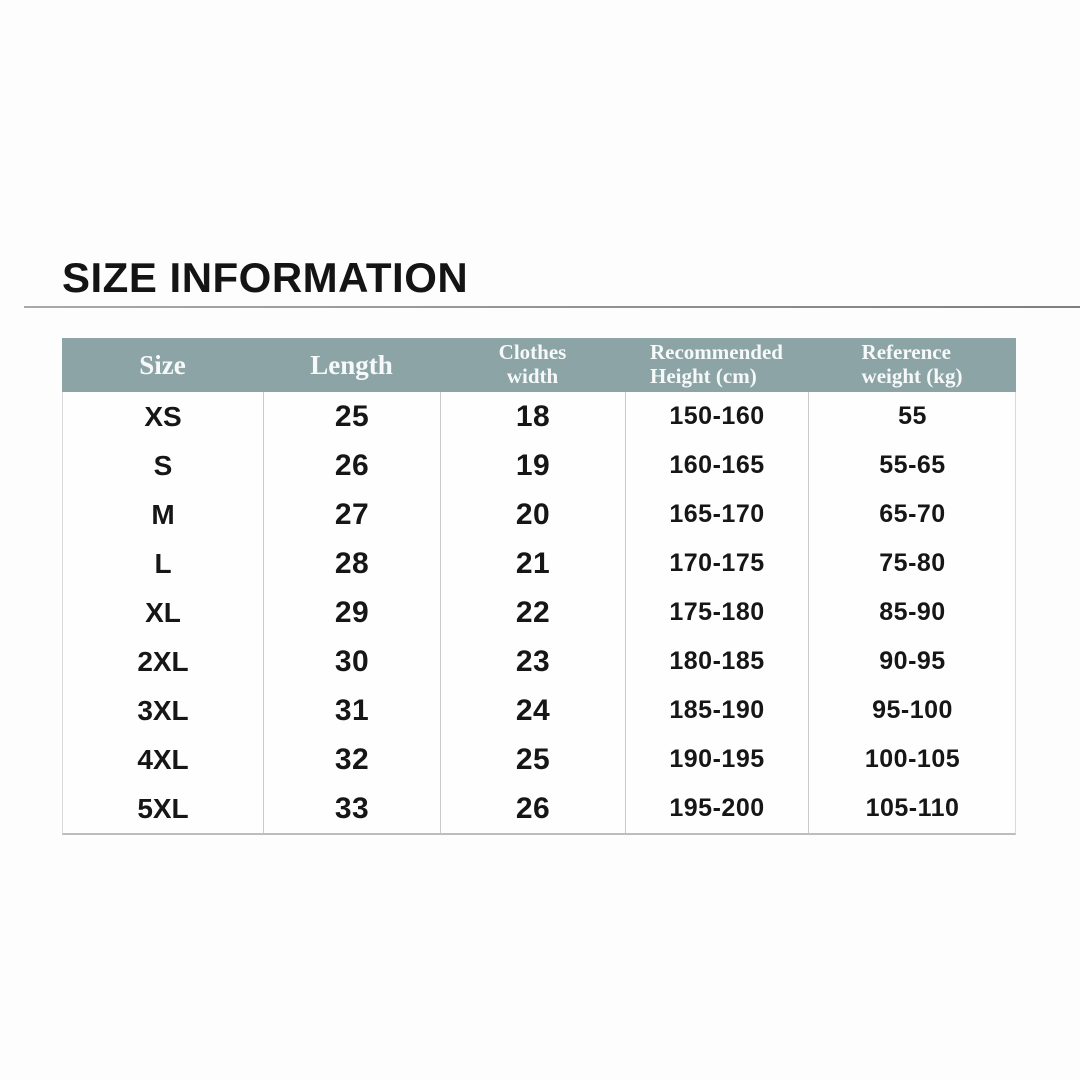 This screenshot has width=1080, height=1080. What do you see at coordinates (912, 612) in the screenshot?
I see `cell-reference-weight: 85-90` at bounding box center [912, 612].